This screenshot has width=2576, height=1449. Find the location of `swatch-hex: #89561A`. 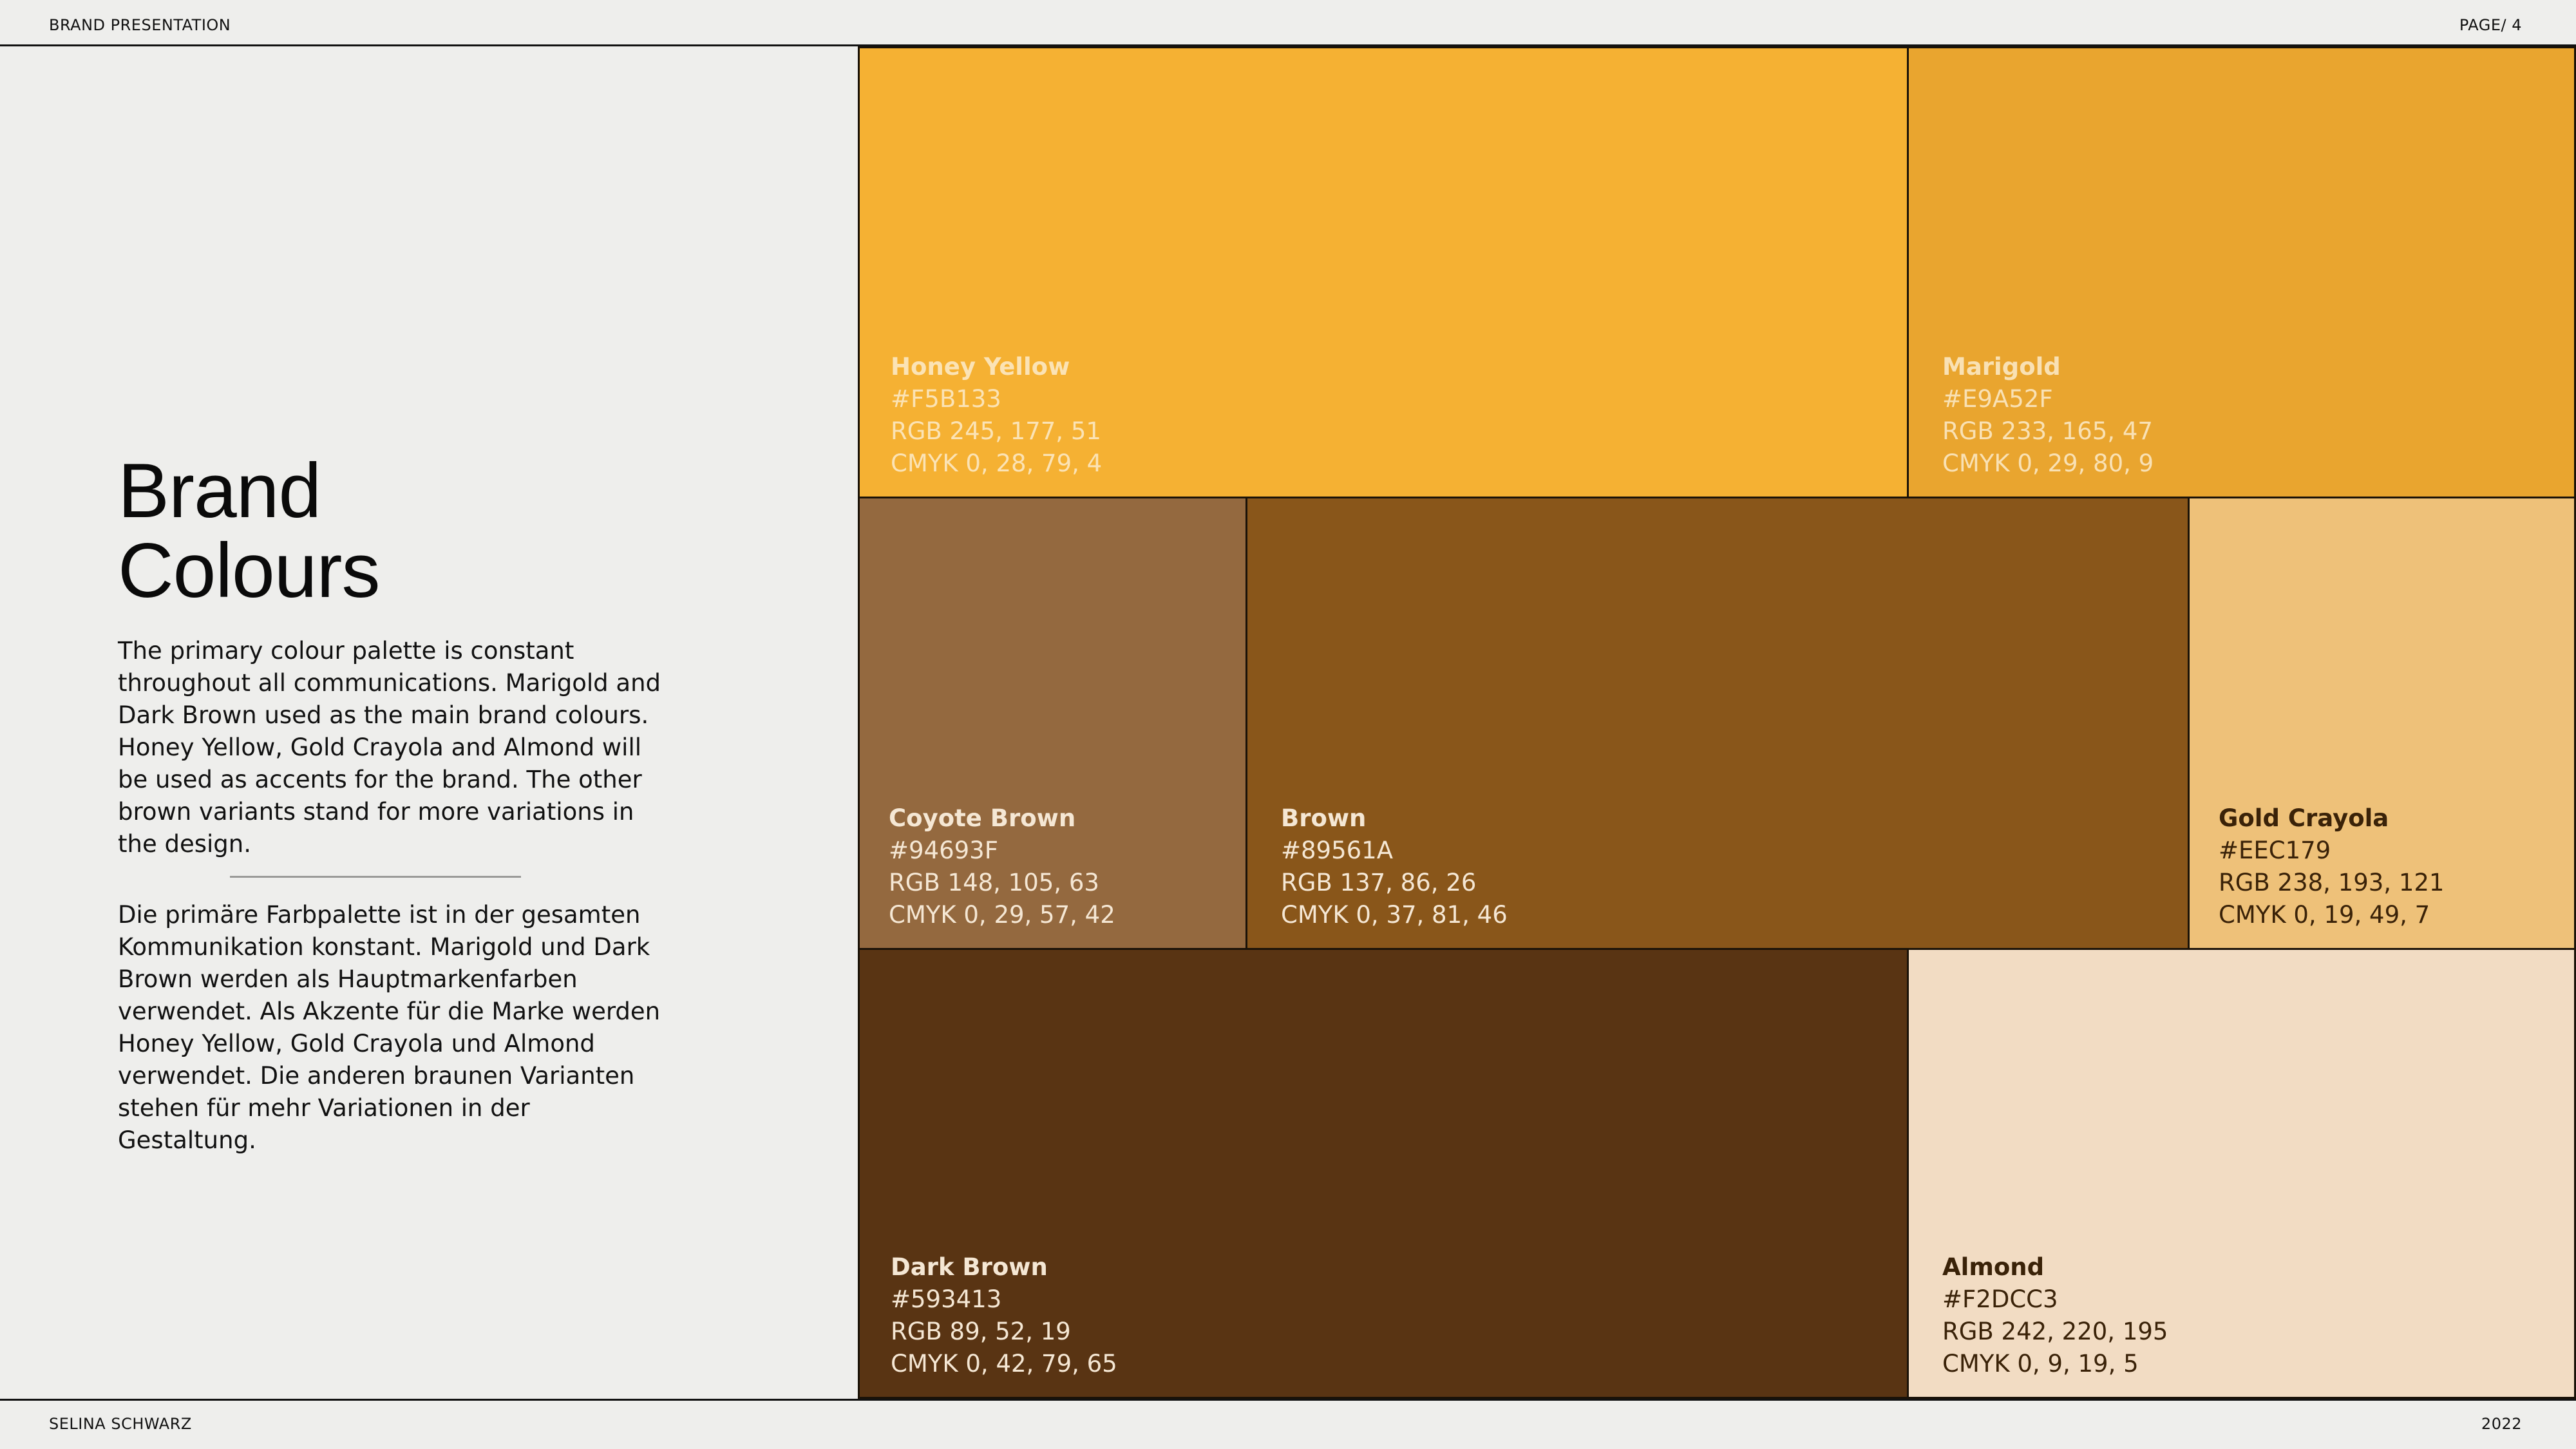

swatch-hex: #89561A is located at coordinates (1337, 850).